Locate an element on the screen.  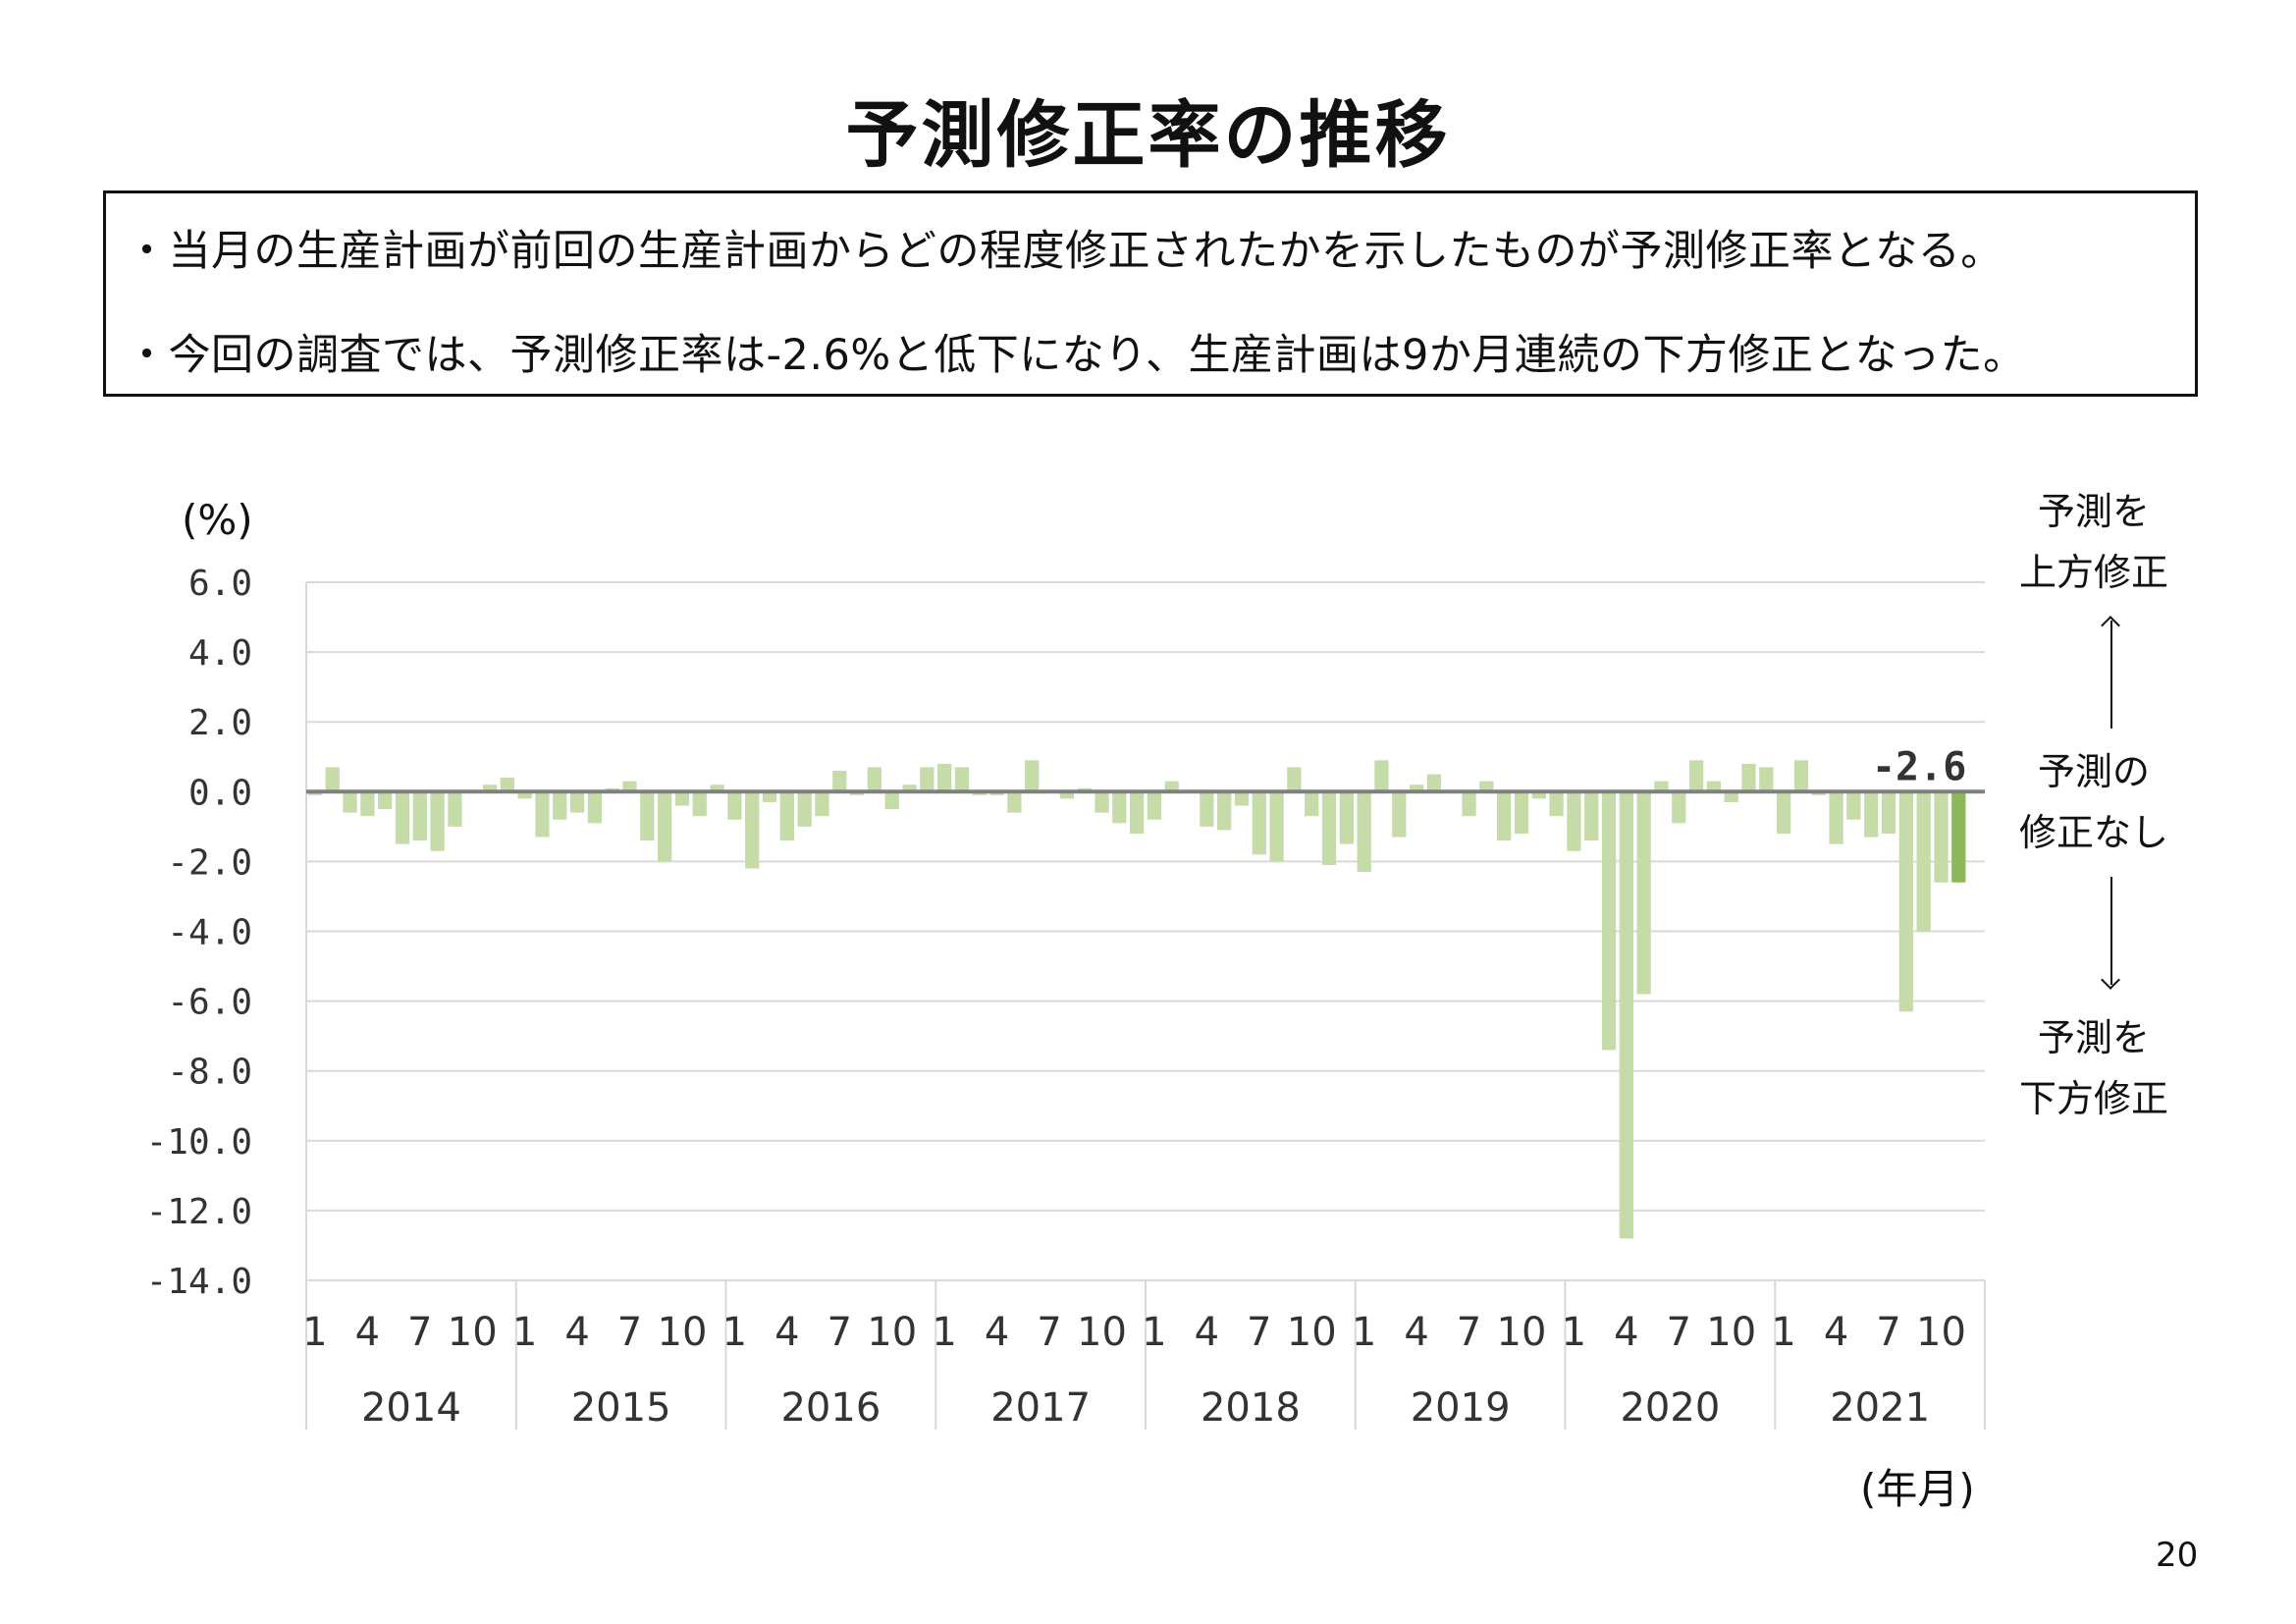
y-tick-label: -8.0 is located at coordinates (210, 1073).